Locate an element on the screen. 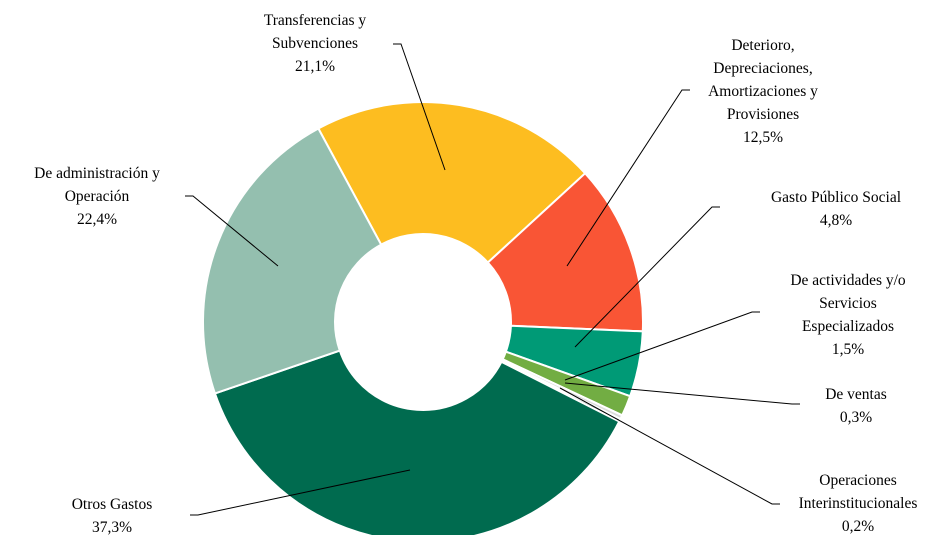 This screenshot has width=927, height=535. category-label: Operaciones Interinstitucionales is located at coordinates (858, 492).